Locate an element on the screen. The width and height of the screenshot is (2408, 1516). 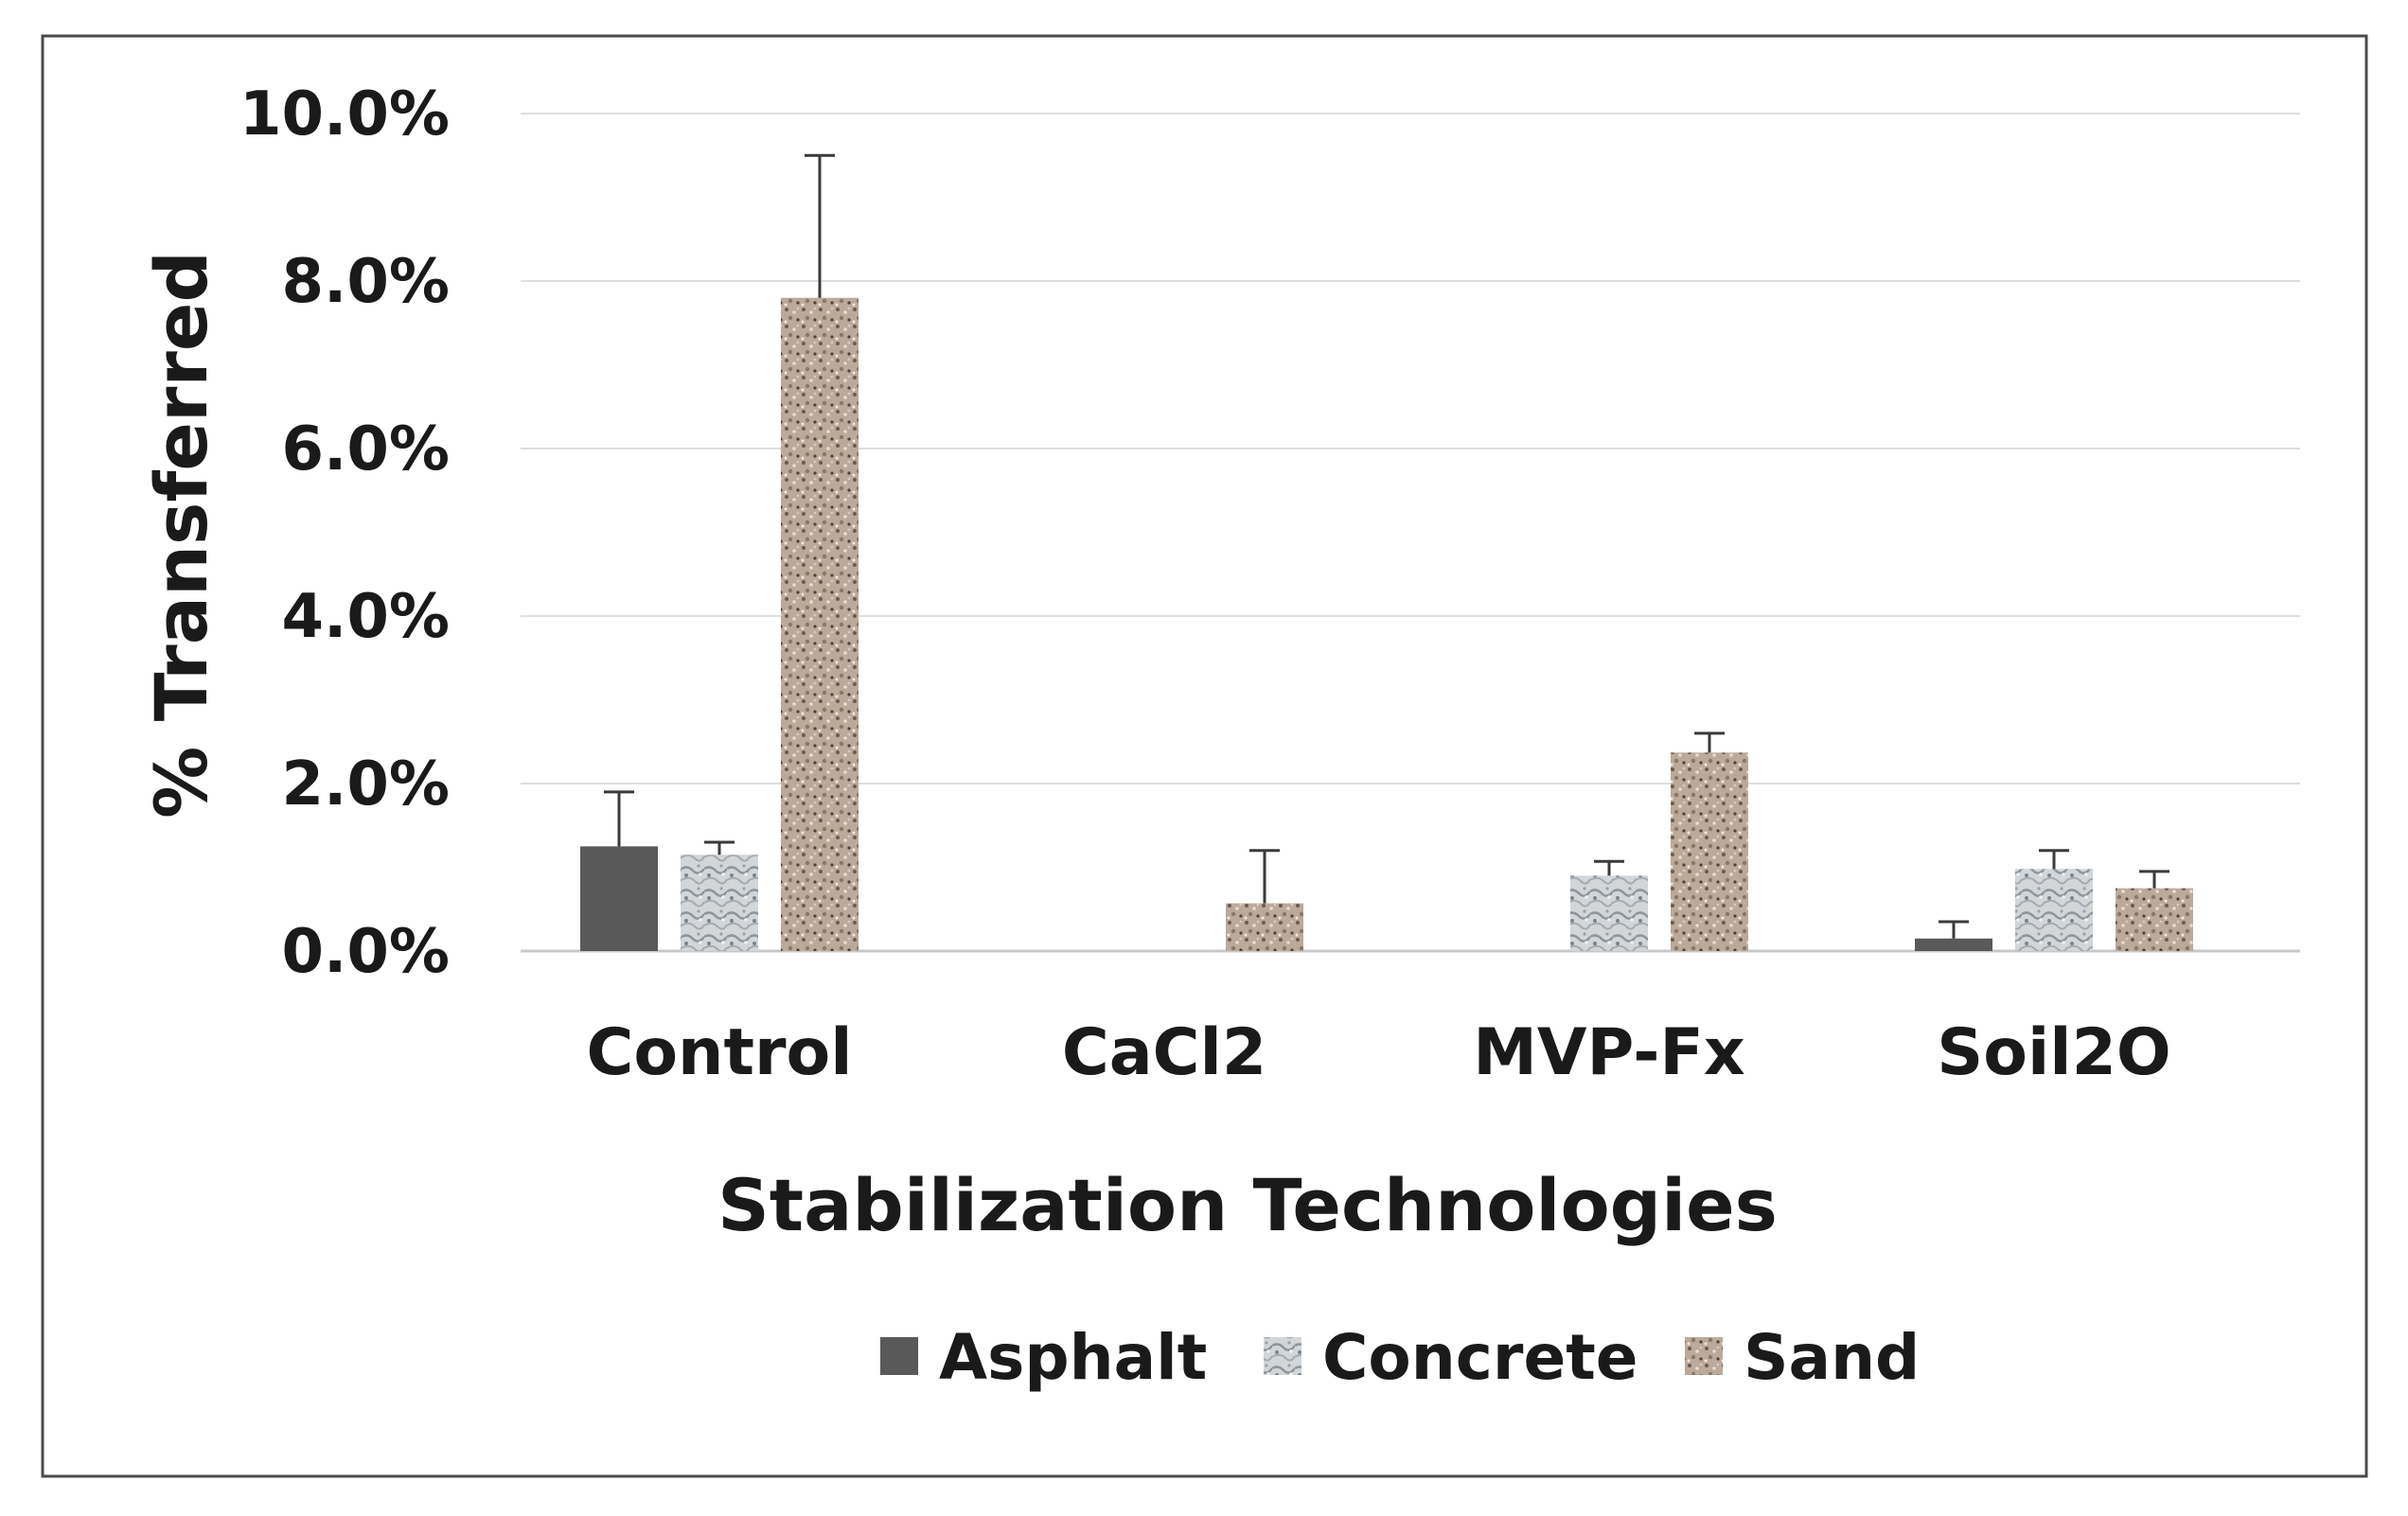
y-tick-label: 8.0% is located at coordinates (366, 282).